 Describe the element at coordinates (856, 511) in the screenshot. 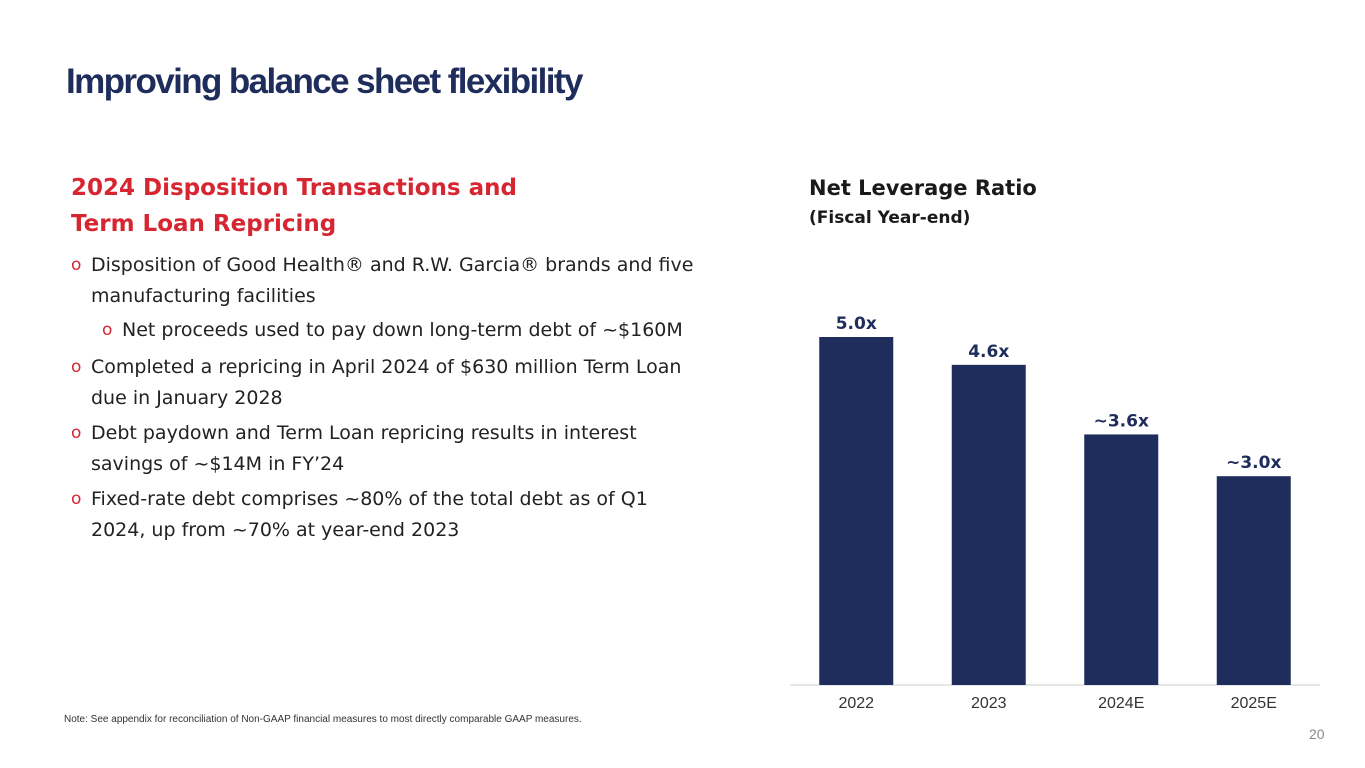

I see `bar-2022` at that location.